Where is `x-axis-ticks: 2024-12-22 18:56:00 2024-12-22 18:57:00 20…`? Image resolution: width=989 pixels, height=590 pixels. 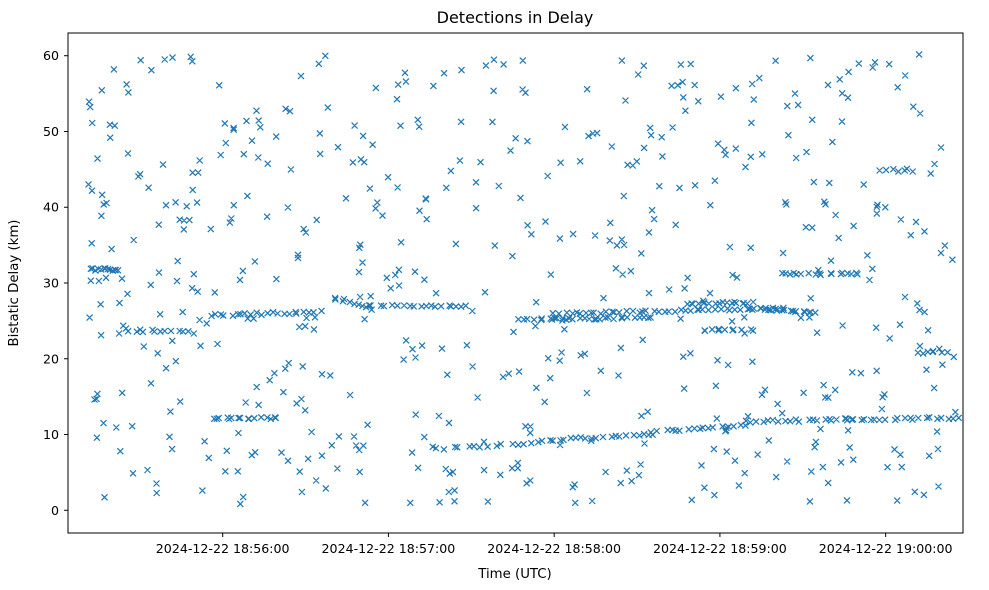 x-axis-ticks: 2024-12-22 18:56:00 2024-12-22 18:57:00 20… is located at coordinates (554, 544).